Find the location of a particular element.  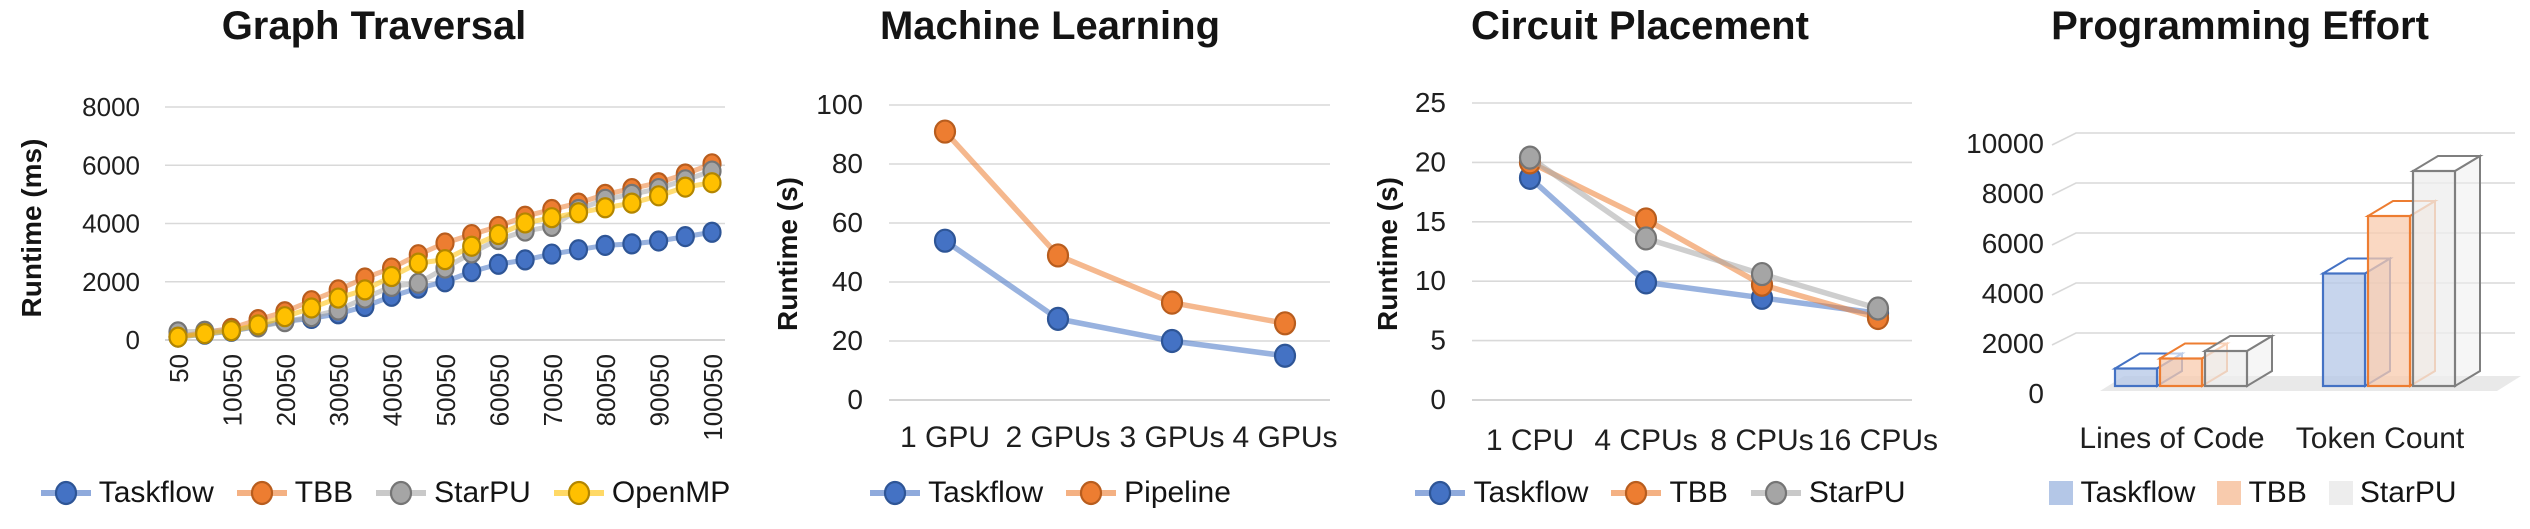

chart-title-graph-traversal: Graph Traversal is located at coordinates (374, 26).